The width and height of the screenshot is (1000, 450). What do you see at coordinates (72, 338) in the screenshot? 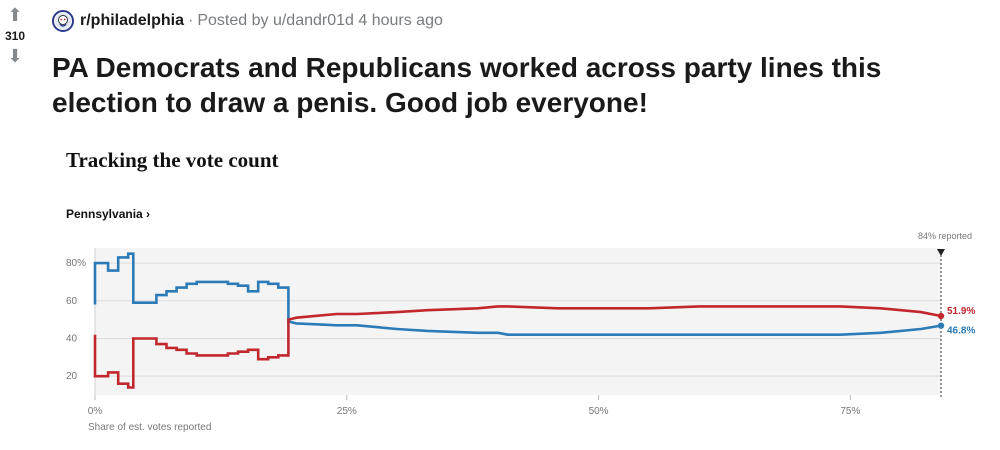
I see `y-tick-label: 40` at bounding box center [72, 338].